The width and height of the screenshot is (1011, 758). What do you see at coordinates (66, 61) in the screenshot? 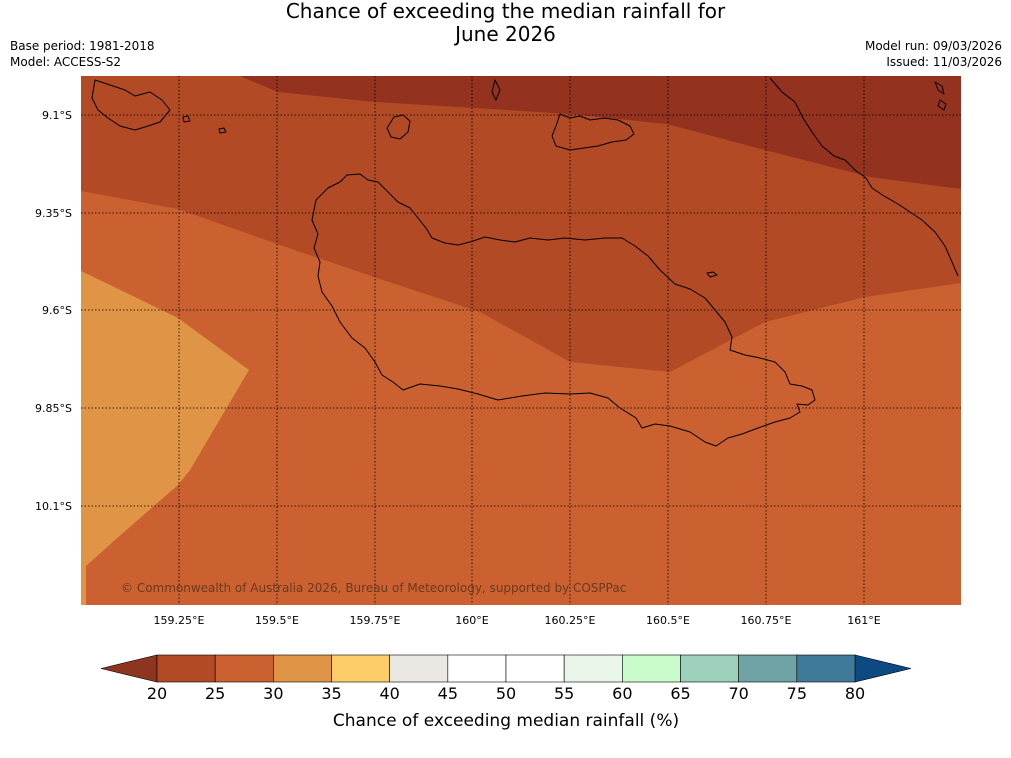
I see `model-text: Model: ACCESS-S2` at bounding box center [66, 61].